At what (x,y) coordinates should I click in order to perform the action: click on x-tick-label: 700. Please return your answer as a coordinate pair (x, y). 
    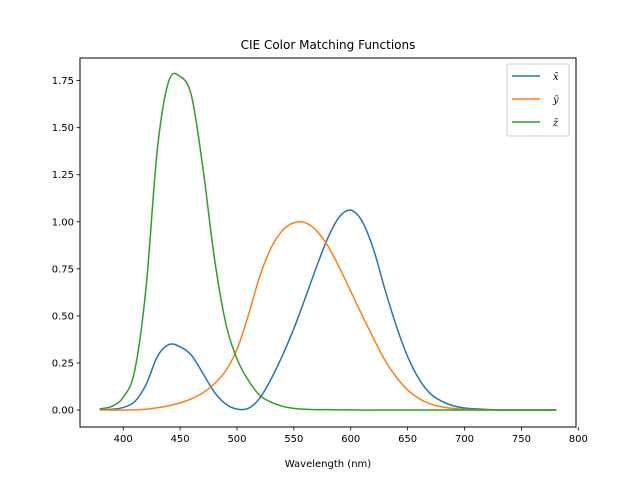
    Looking at the image, I should click on (464, 439).